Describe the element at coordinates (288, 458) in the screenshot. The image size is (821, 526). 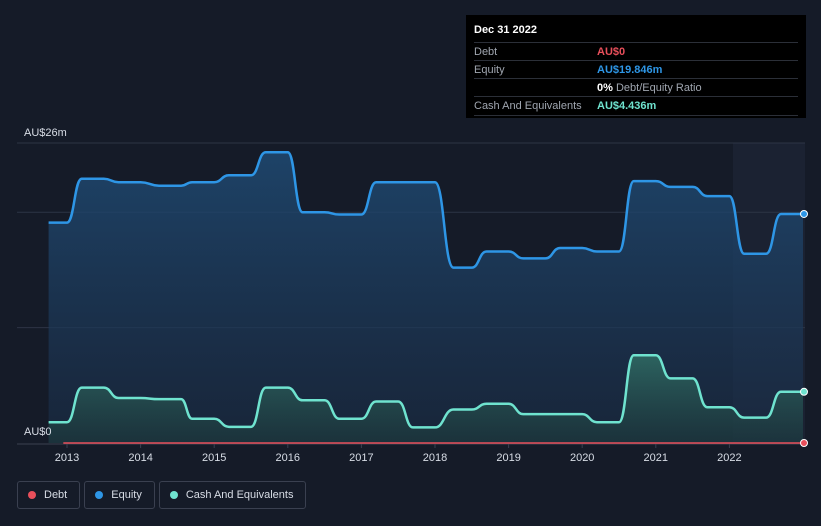
I see `x-tick-label: 2016` at that location.